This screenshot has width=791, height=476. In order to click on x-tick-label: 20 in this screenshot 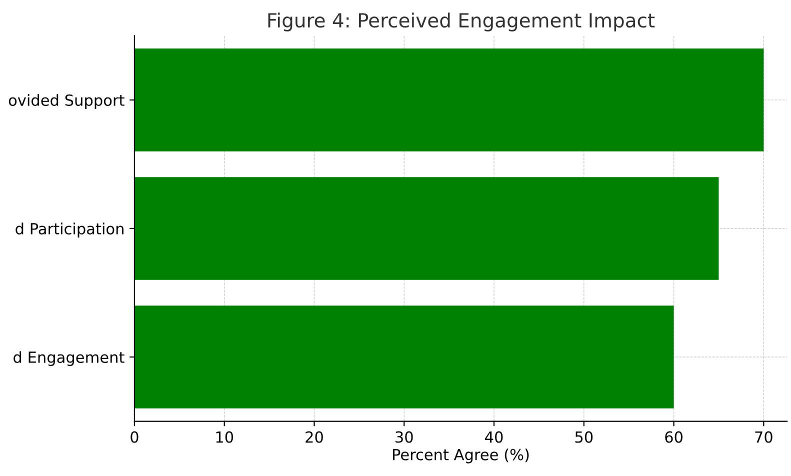, I will do `click(314, 437)`.